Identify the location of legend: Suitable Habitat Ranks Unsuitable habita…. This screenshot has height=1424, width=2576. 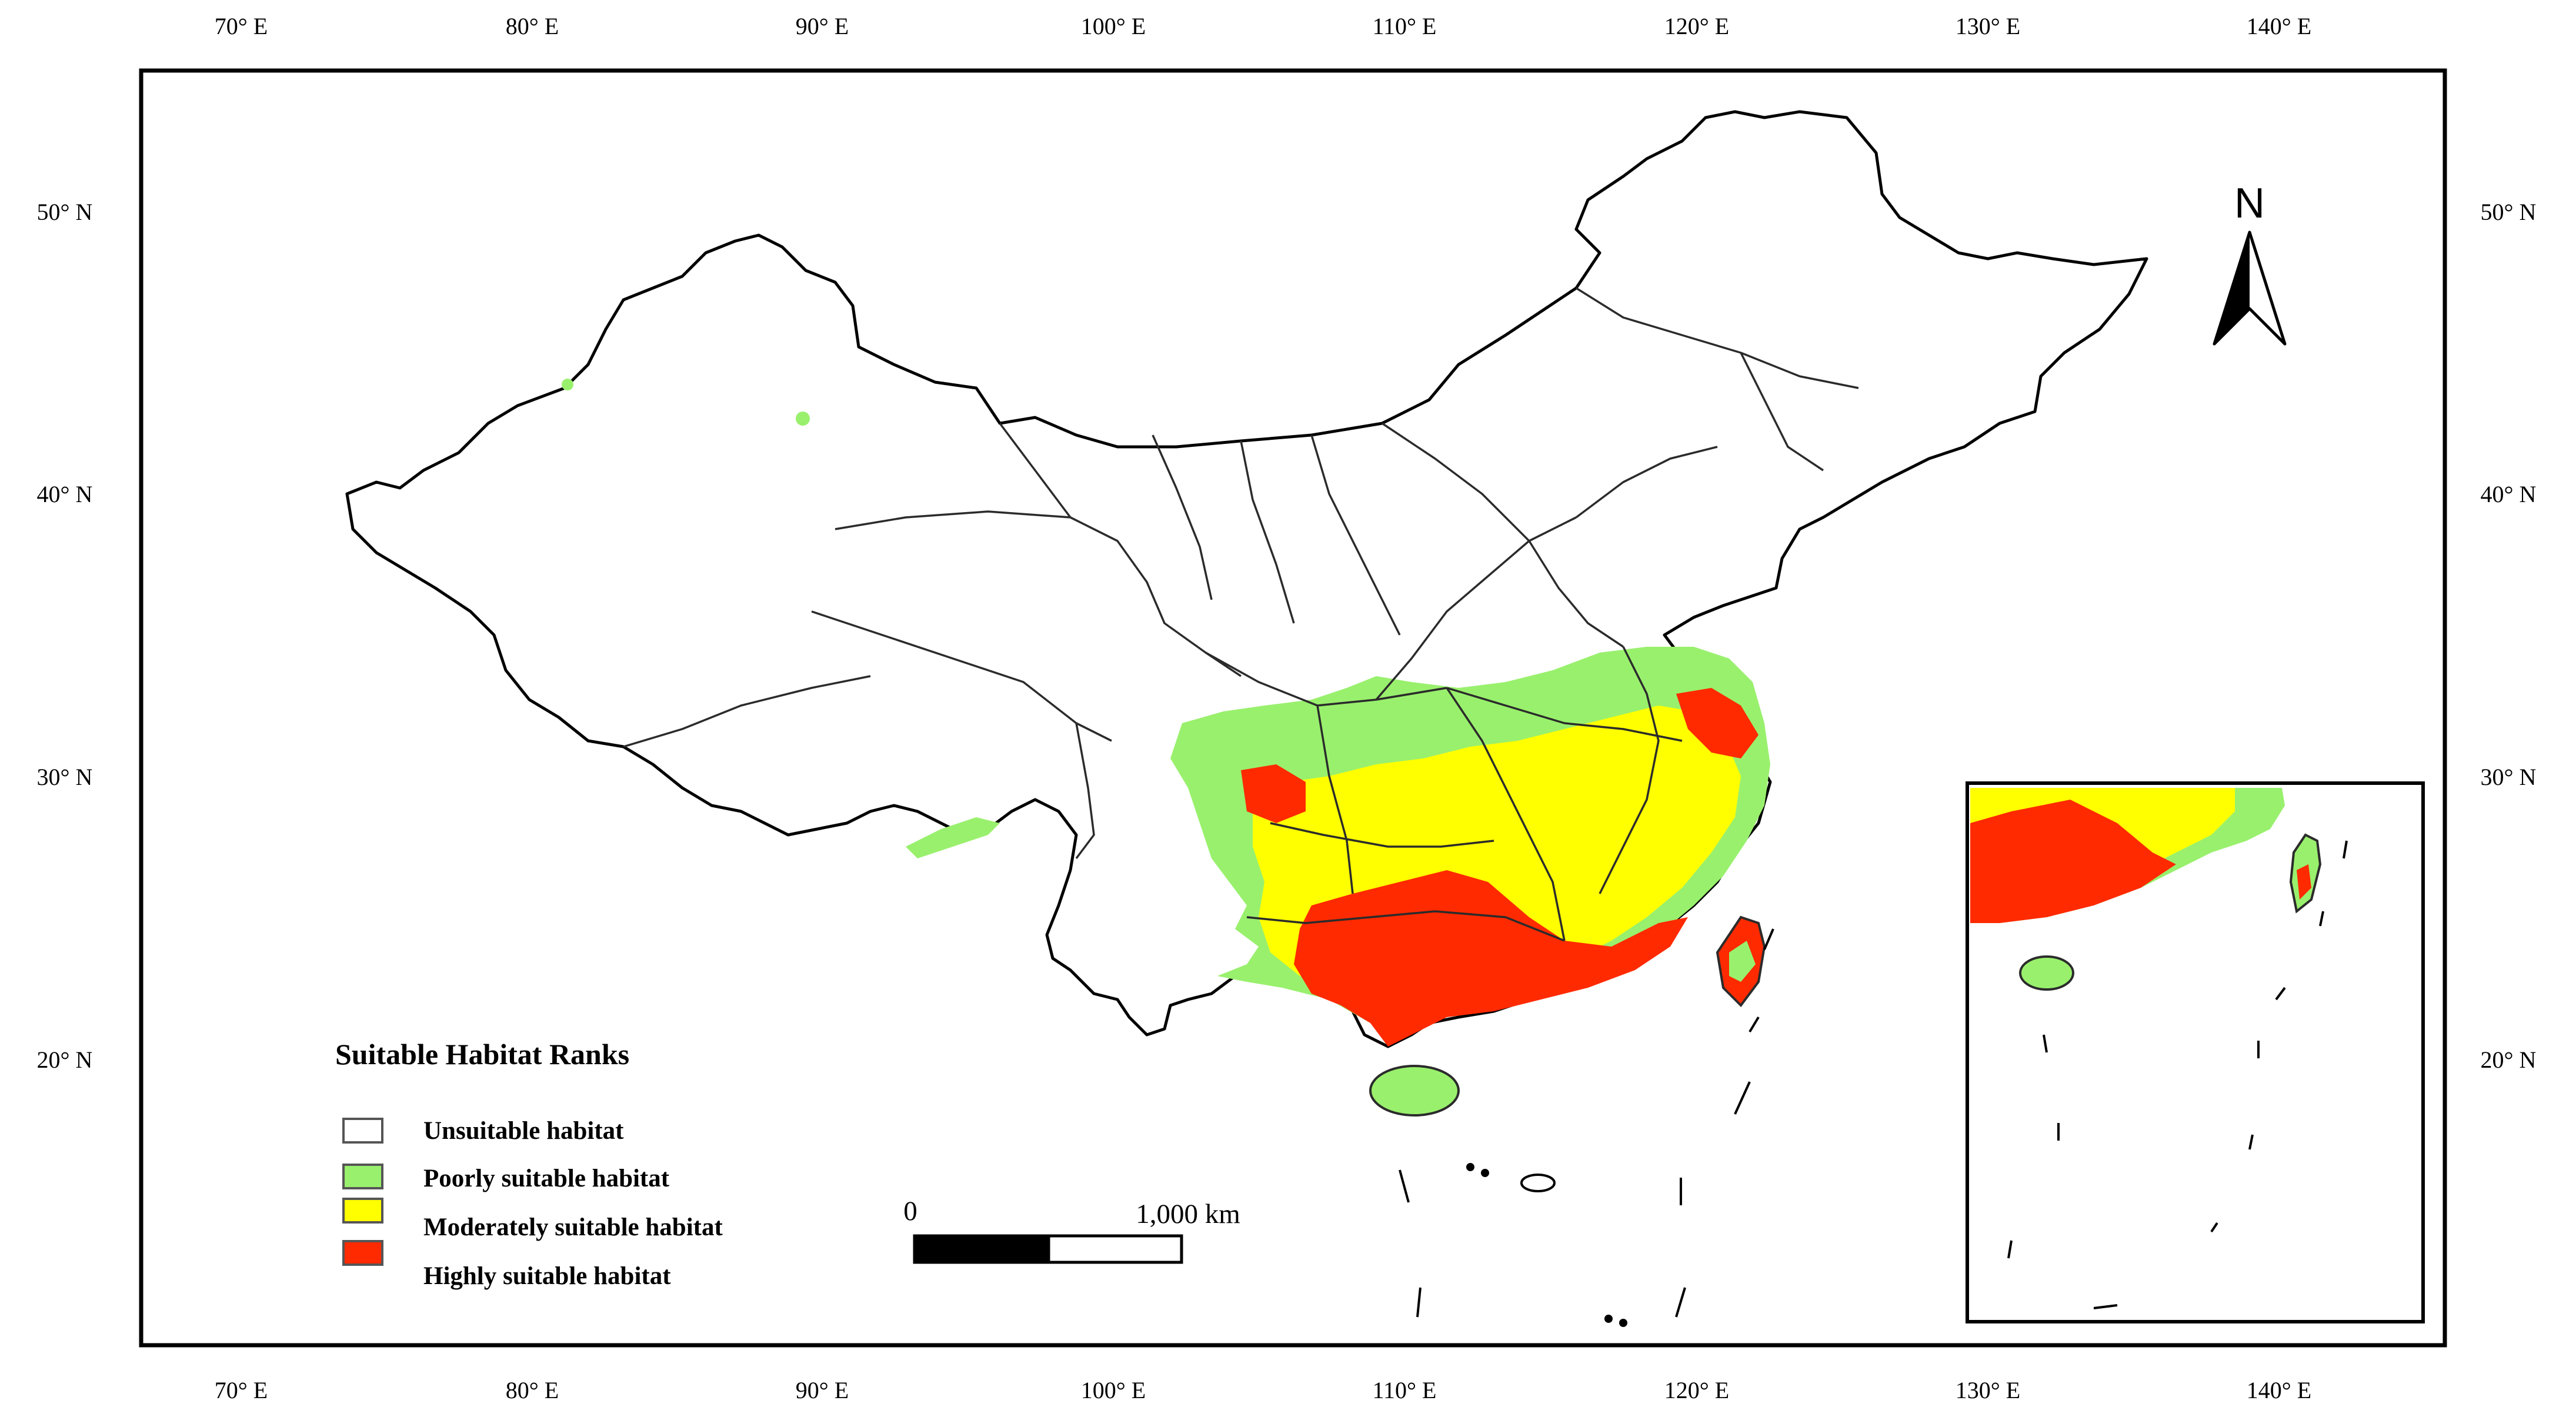
(529, 1164).